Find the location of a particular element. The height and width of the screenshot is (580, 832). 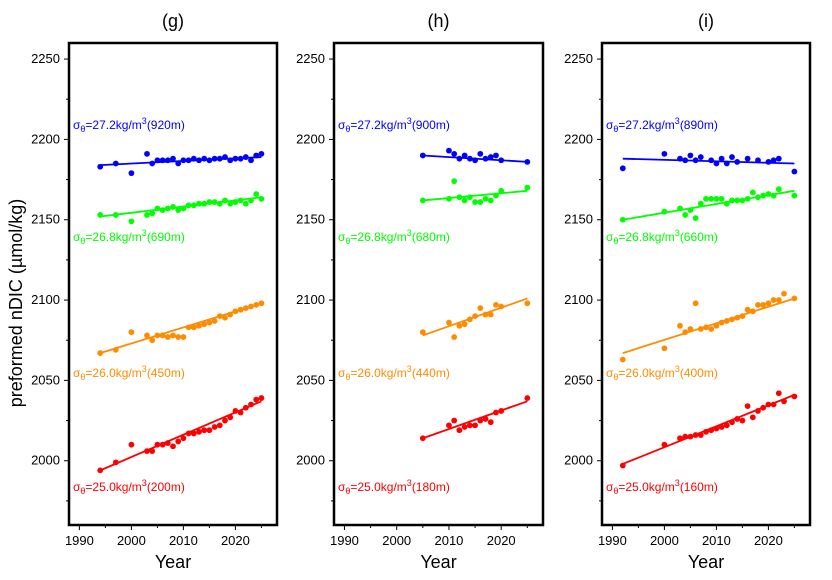

series-4: σθ=25.0kg/m3(180m) is located at coordinates (434, 445).